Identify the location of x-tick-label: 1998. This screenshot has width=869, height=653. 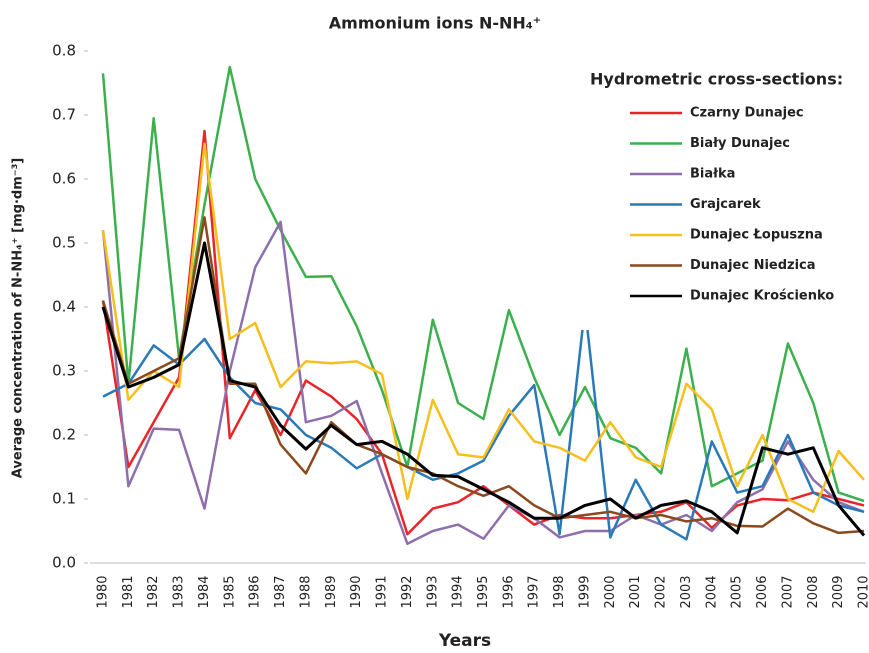
(559, 591).